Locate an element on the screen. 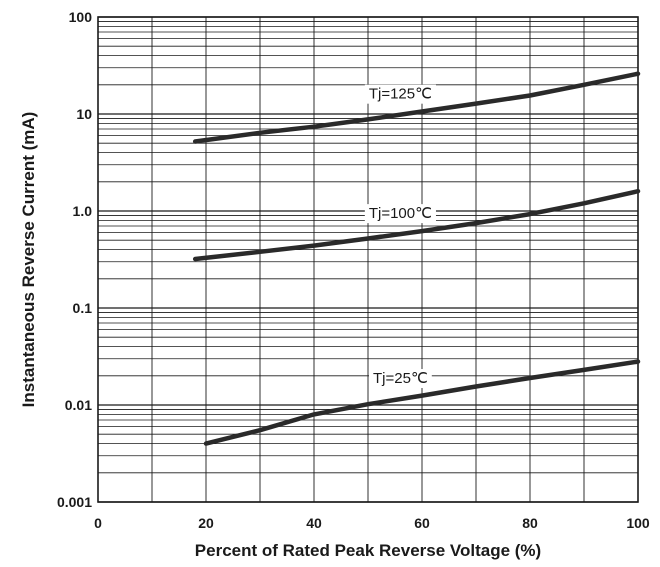  x-tick-label: 20 is located at coordinates (206, 523).